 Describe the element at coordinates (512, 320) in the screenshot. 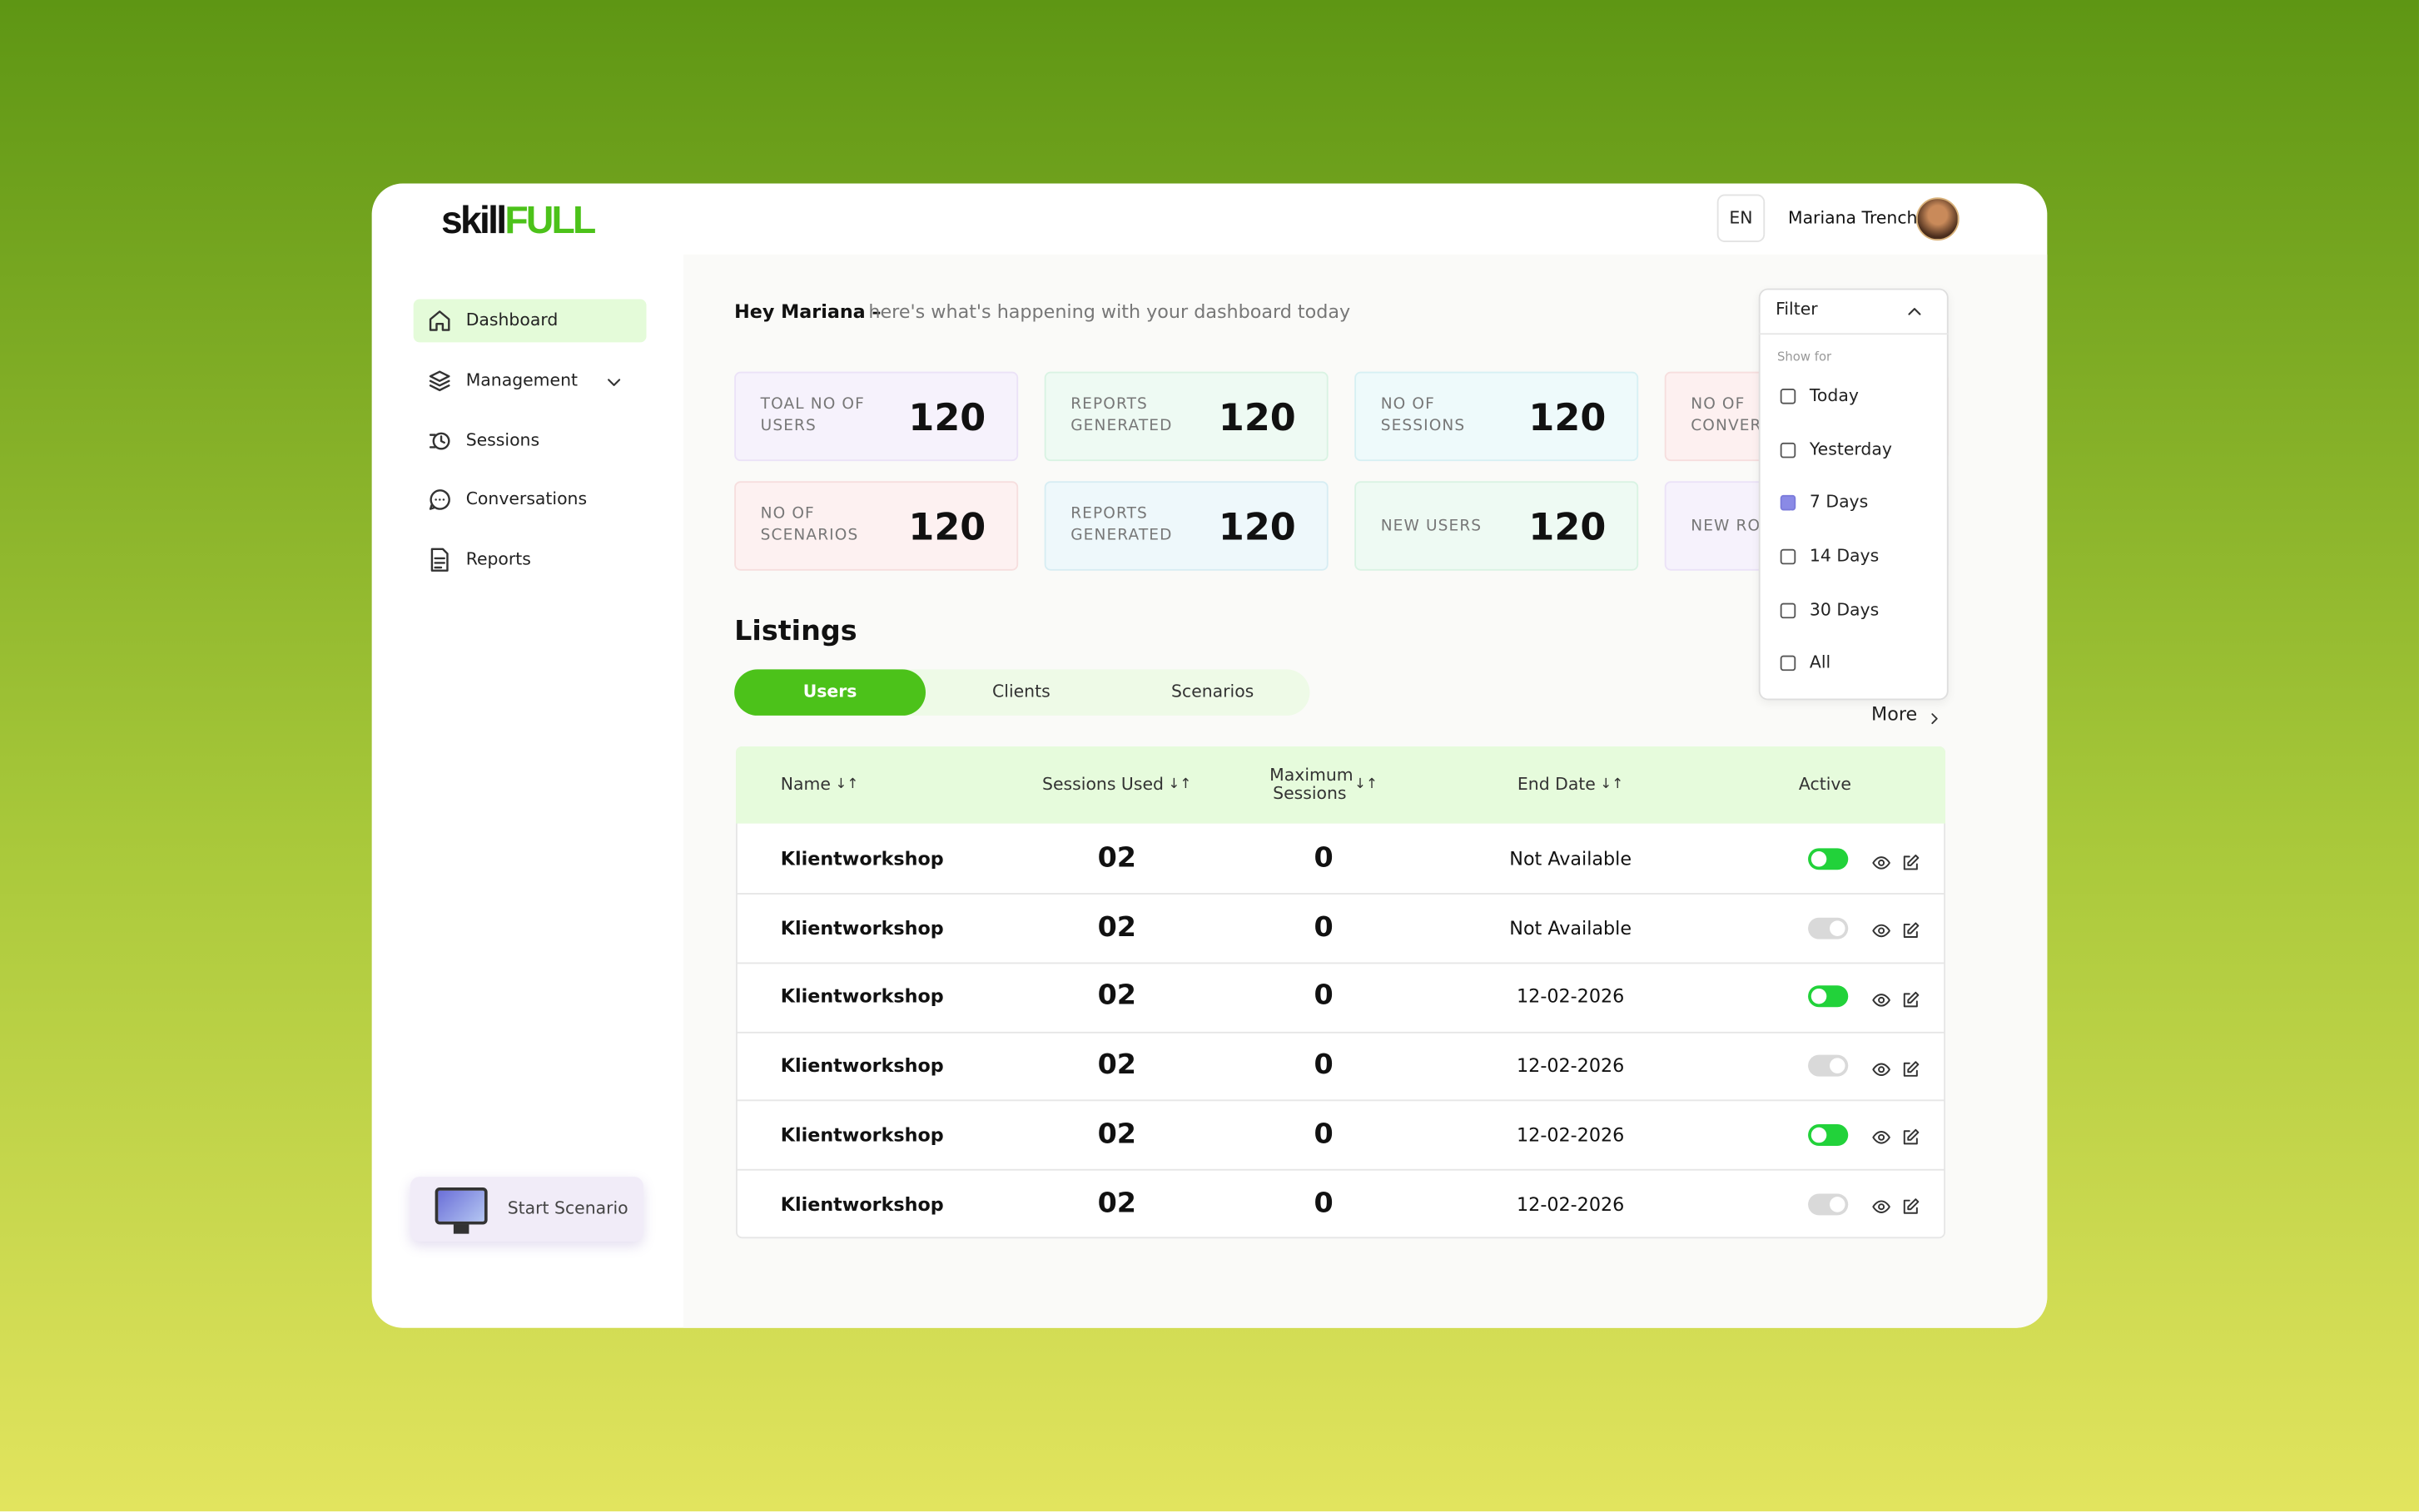

I see `nav-item: Dashboard` at that location.